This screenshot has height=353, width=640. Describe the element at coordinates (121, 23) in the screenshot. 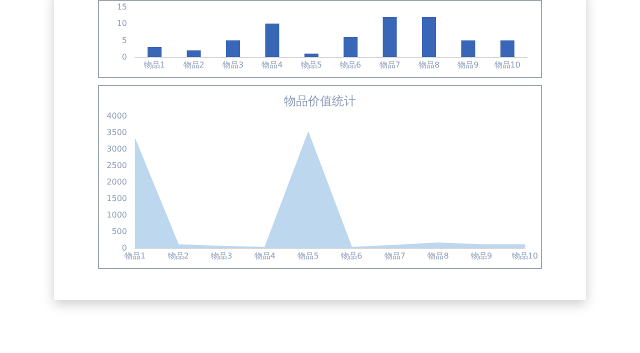

I see `y-tick-label: 10` at that location.